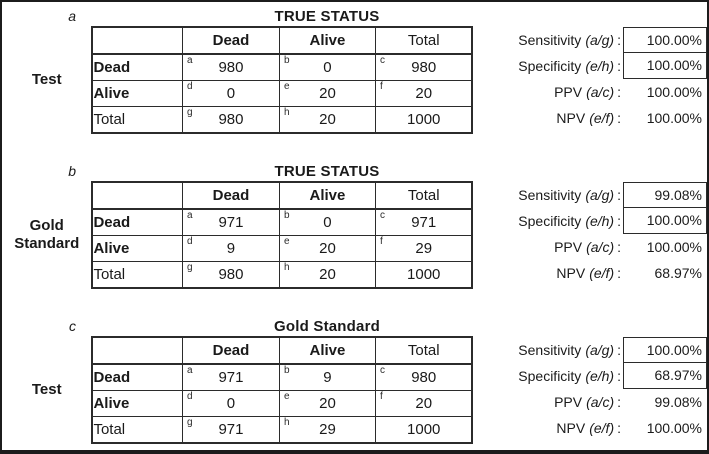 The image size is (709, 454). I want to click on row-label: Alive, so click(137, 93).